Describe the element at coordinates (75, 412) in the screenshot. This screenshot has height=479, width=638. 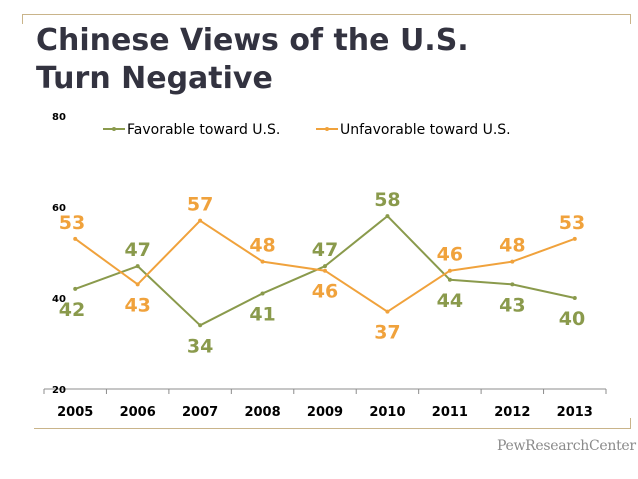
I see `x-tick-label-2005: 2005` at that location.